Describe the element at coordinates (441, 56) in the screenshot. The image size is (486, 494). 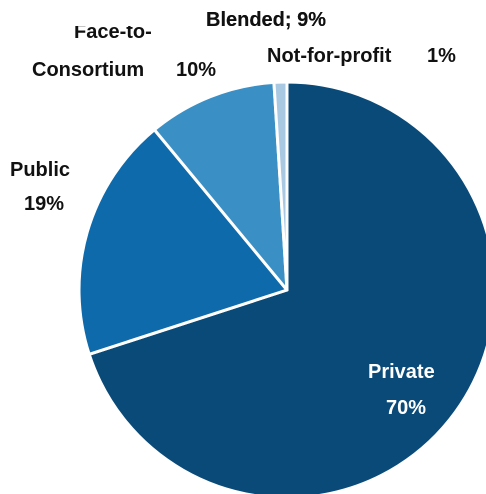
I see `label-not-for-profit-value: 1%` at that location.